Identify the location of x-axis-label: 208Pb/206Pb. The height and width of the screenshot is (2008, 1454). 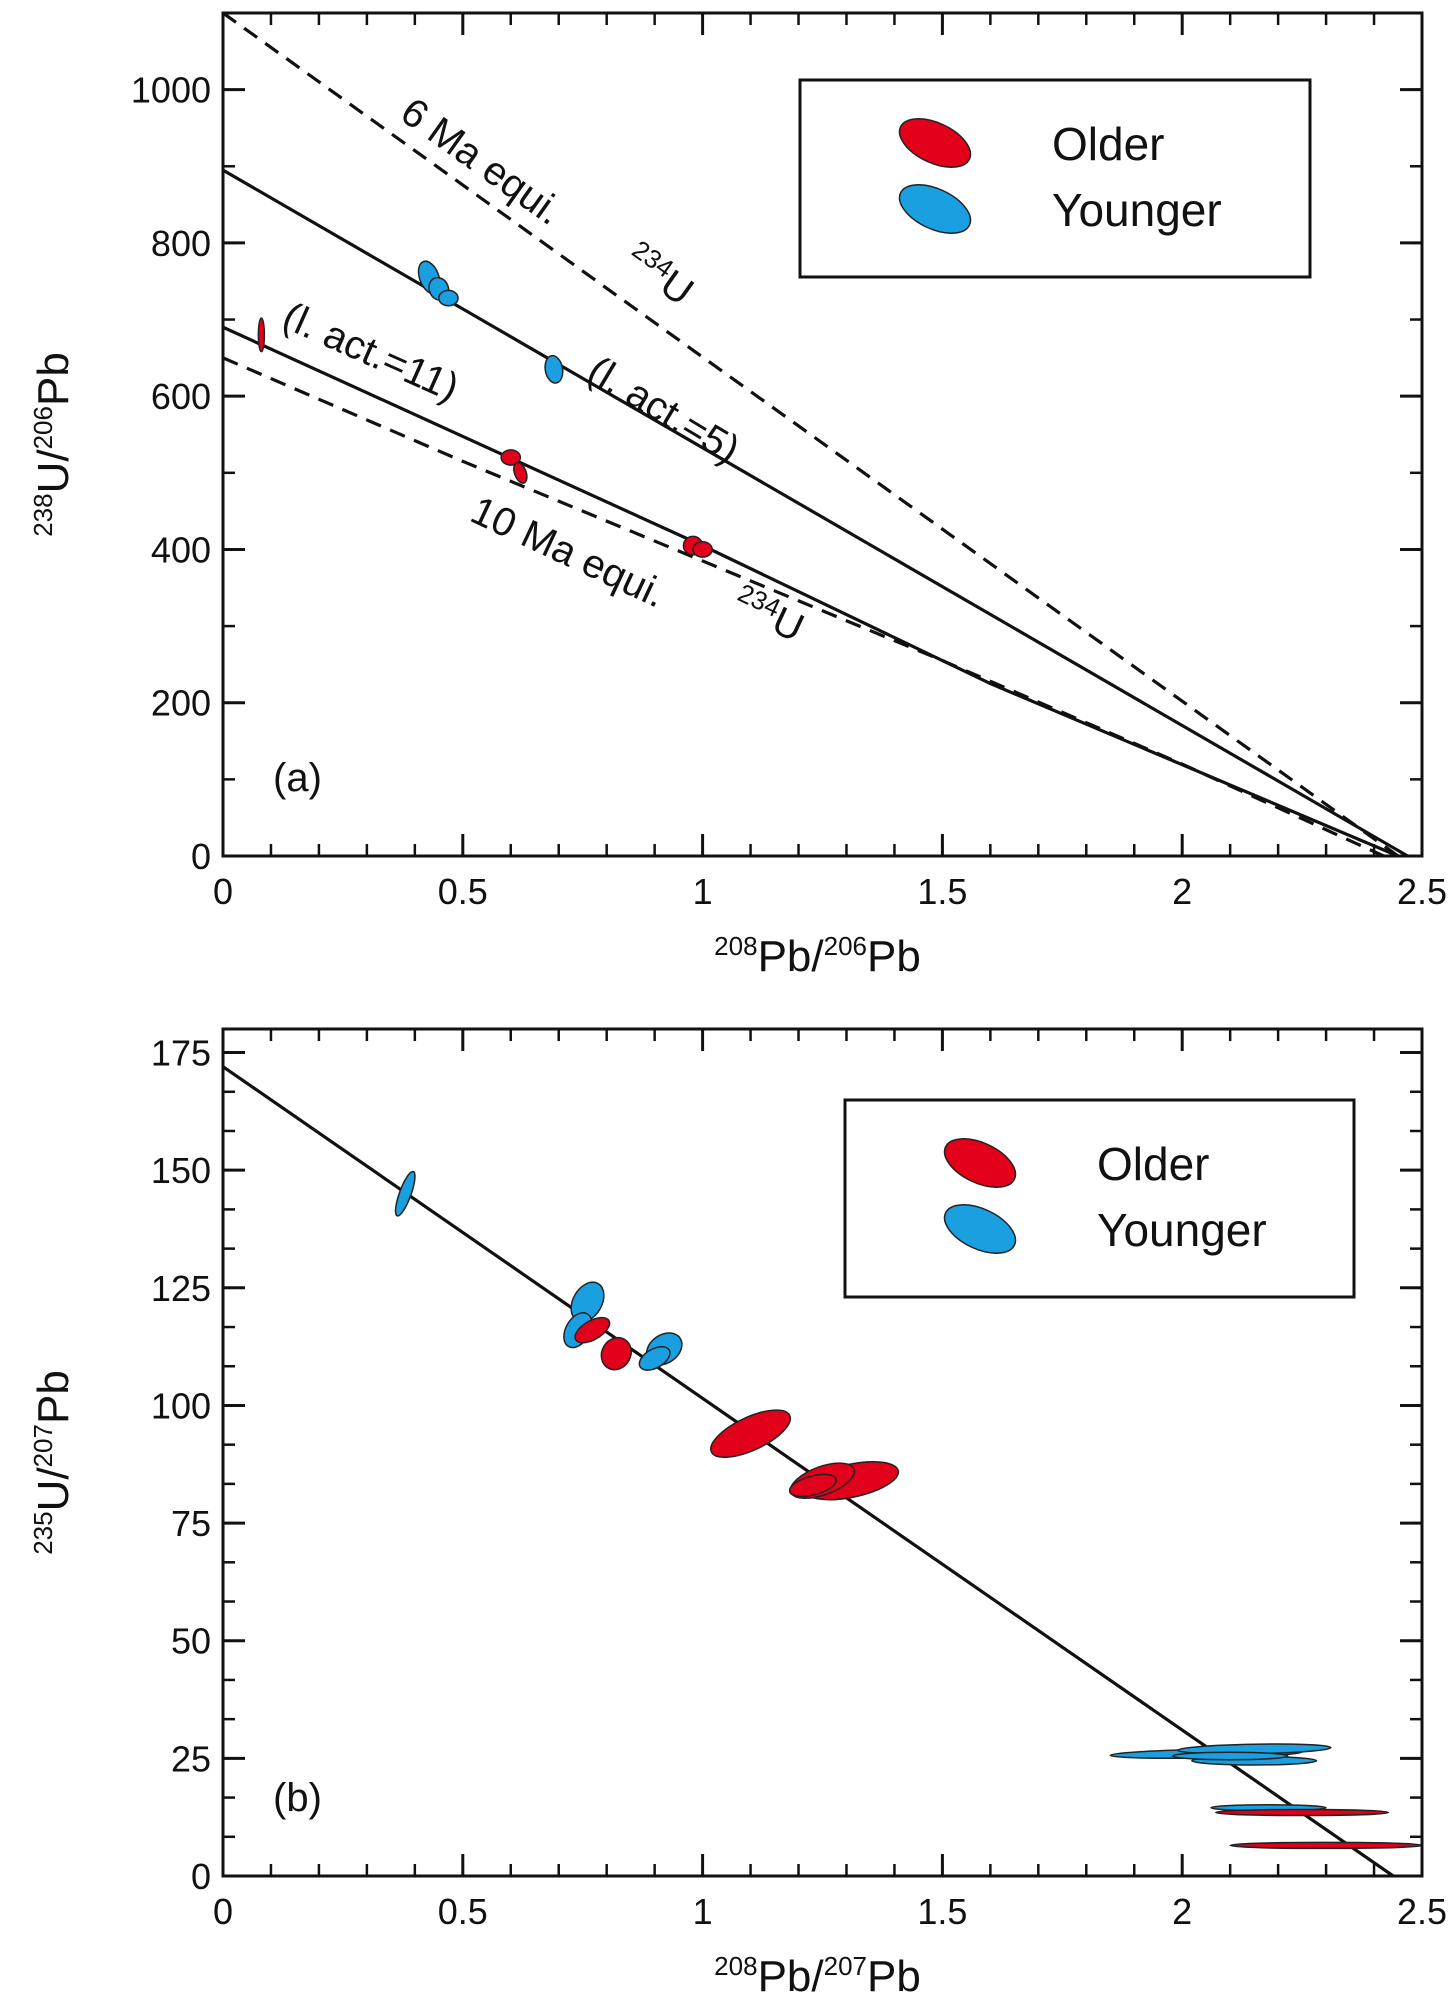
(817, 956).